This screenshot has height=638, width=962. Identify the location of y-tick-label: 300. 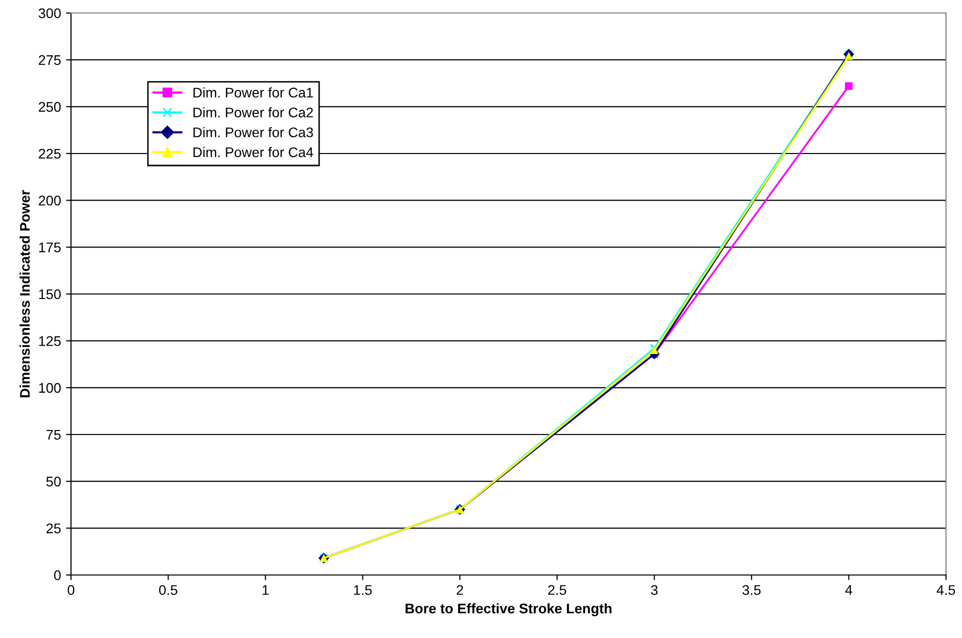
(49, 13).